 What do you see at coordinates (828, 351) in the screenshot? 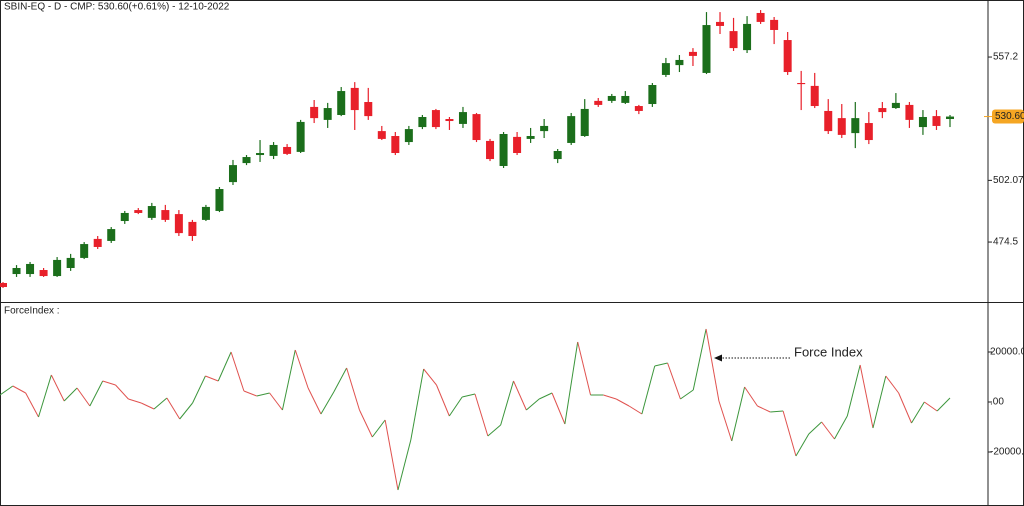
I see `annotation: Force Index` at bounding box center [828, 351].